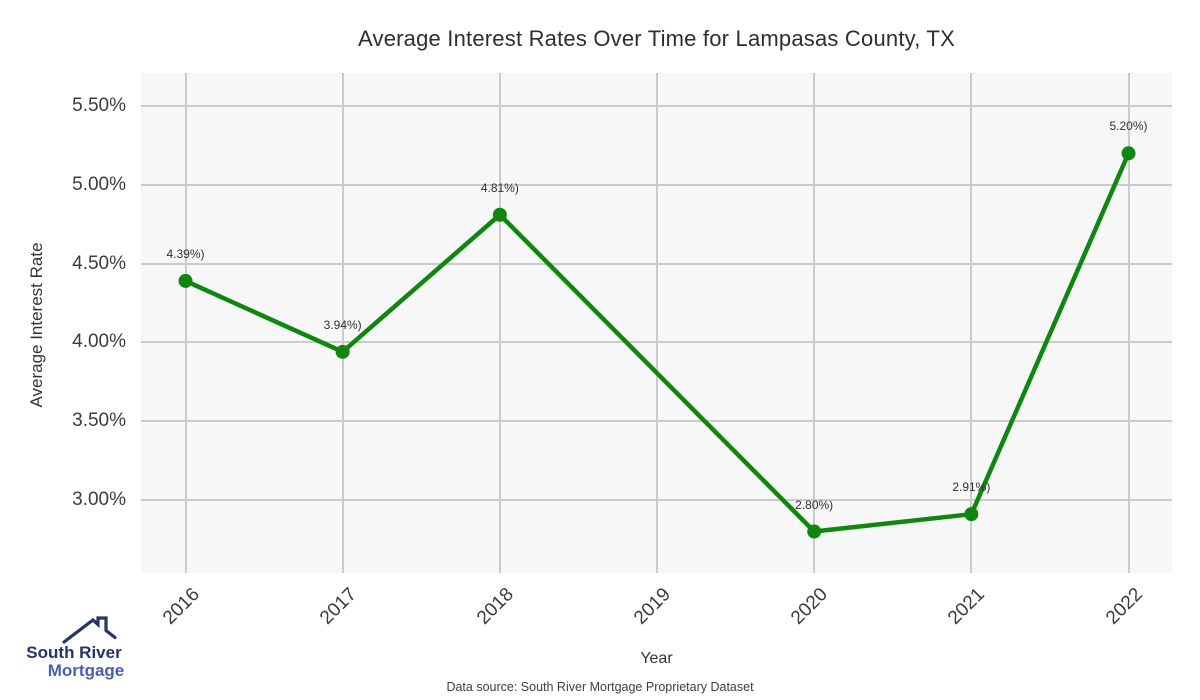  What do you see at coordinates (656, 658) in the screenshot?
I see `x-axis-title: Year` at bounding box center [656, 658].